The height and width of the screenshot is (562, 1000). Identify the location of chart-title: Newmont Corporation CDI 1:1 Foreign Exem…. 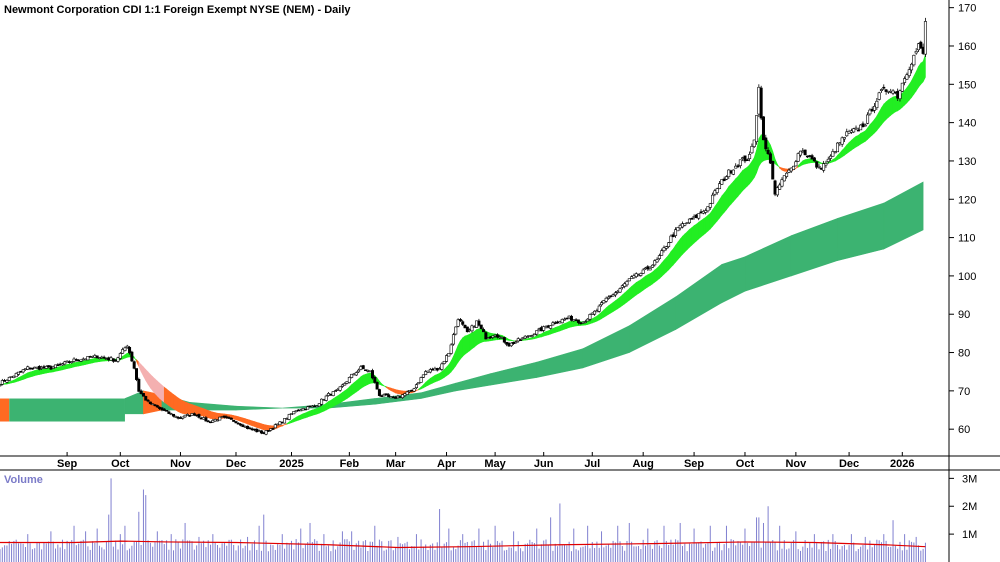
(177, 10).